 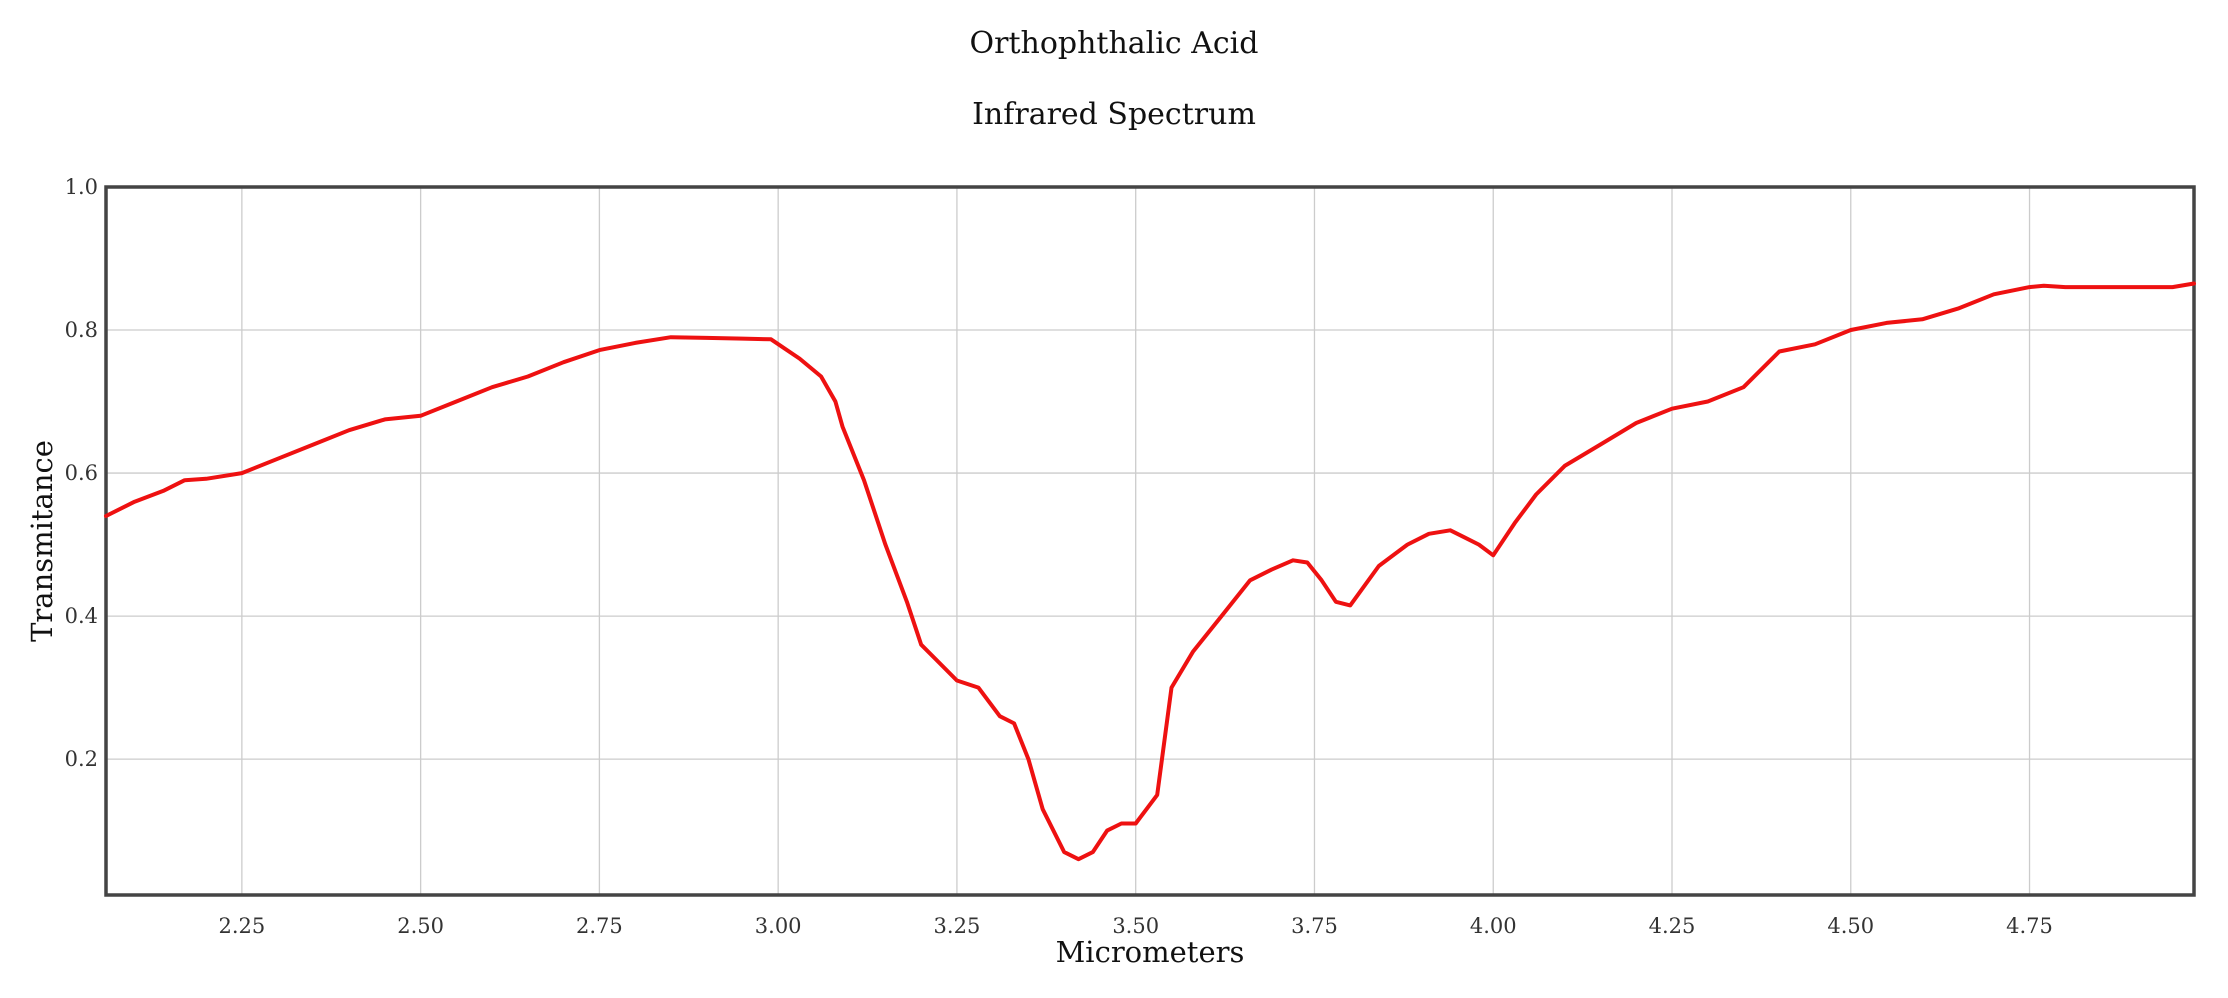 I want to click on x-tick-label: 2.75, so click(x=599, y=926).